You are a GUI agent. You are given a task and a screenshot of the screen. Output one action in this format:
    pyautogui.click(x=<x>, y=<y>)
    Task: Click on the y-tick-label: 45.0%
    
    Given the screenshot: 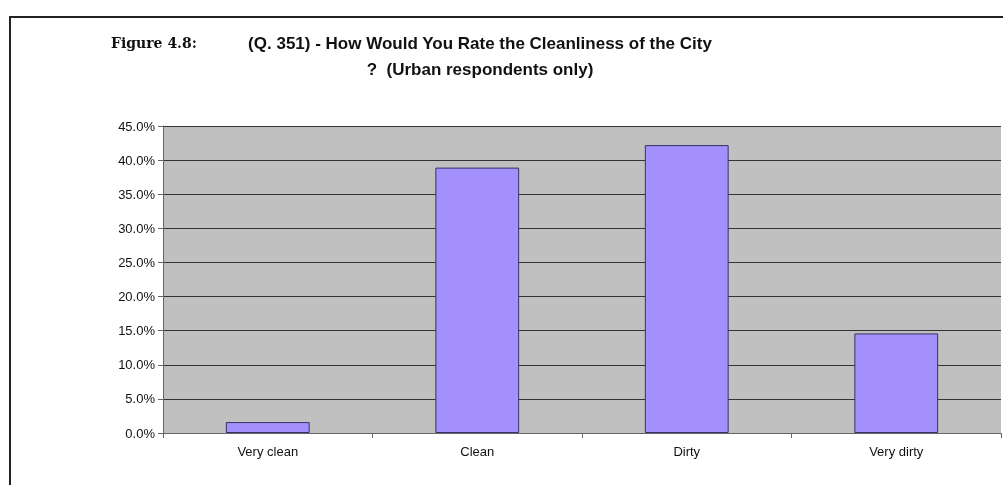 What is the action you would take?
    pyautogui.click(x=137, y=126)
    